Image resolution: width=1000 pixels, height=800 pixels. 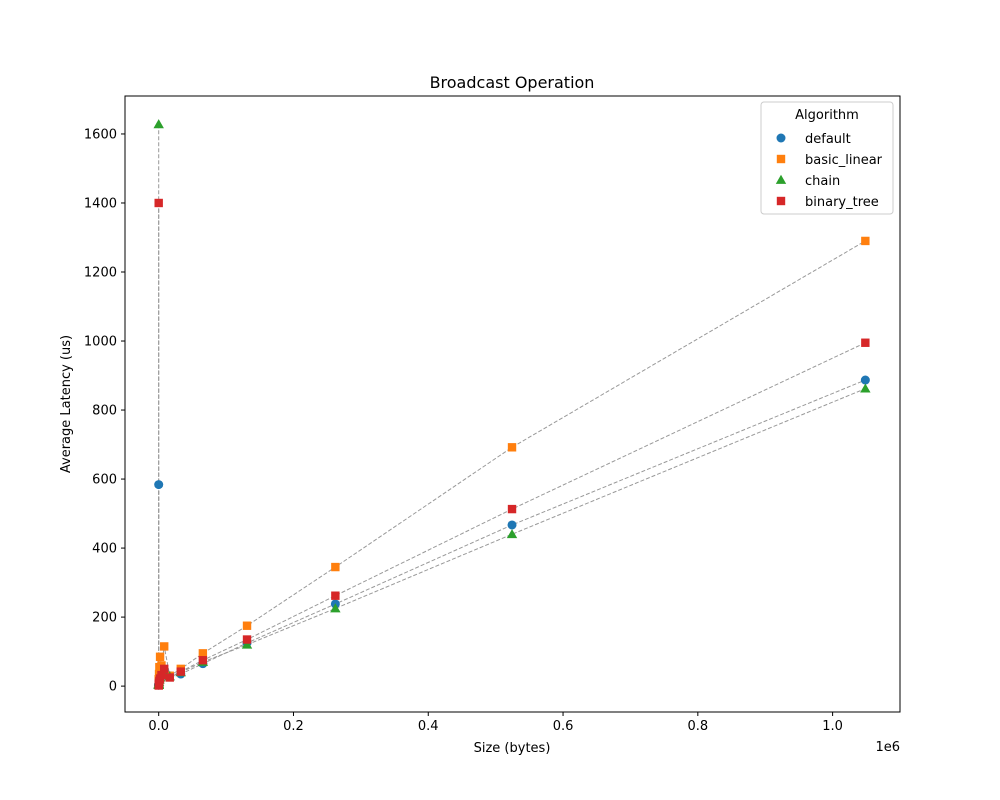 I want to click on y-tick-label: 800, so click(x=104, y=411).